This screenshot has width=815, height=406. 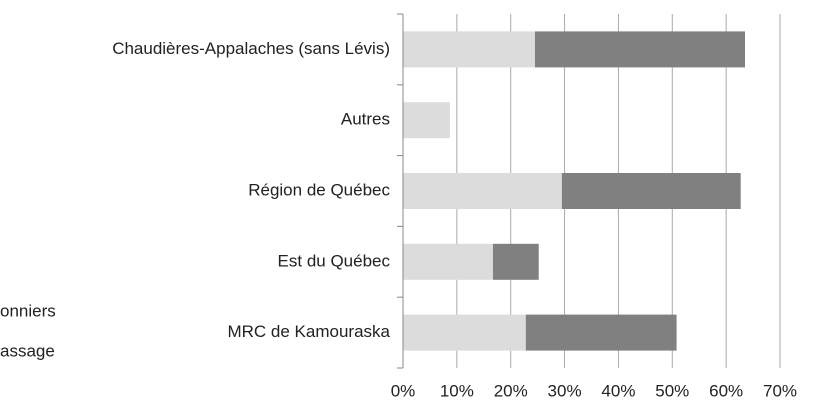 What do you see at coordinates (780, 390) in the screenshot?
I see `x-tick-label: 70%` at bounding box center [780, 390].